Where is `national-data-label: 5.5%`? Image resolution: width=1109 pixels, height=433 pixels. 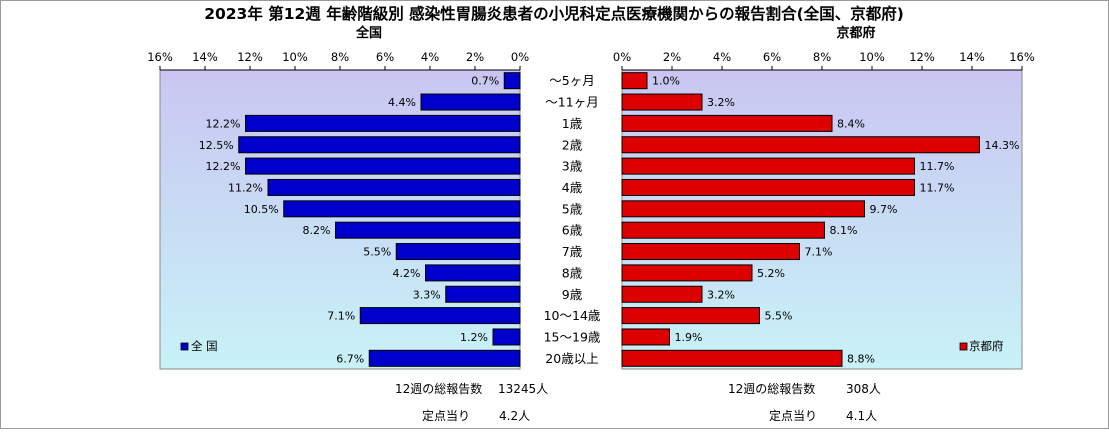 national-data-label: 5.5% is located at coordinates (377, 252).